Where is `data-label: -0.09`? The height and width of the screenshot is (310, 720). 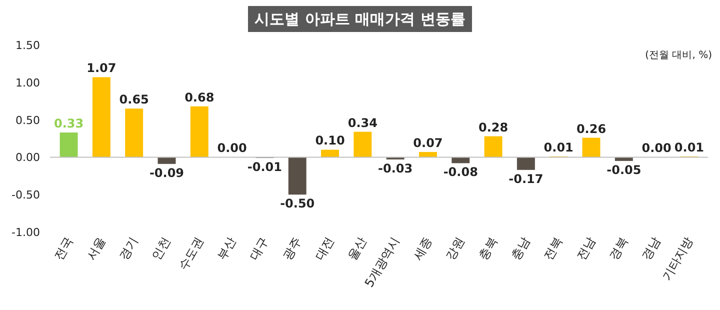
data-label: -0.09 is located at coordinates (166, 173).